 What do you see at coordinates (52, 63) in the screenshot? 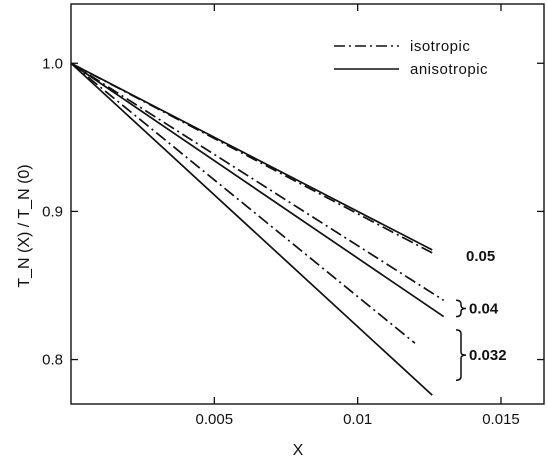
I see `y-tick-label: 1.0` at bounding box center [52, 63].